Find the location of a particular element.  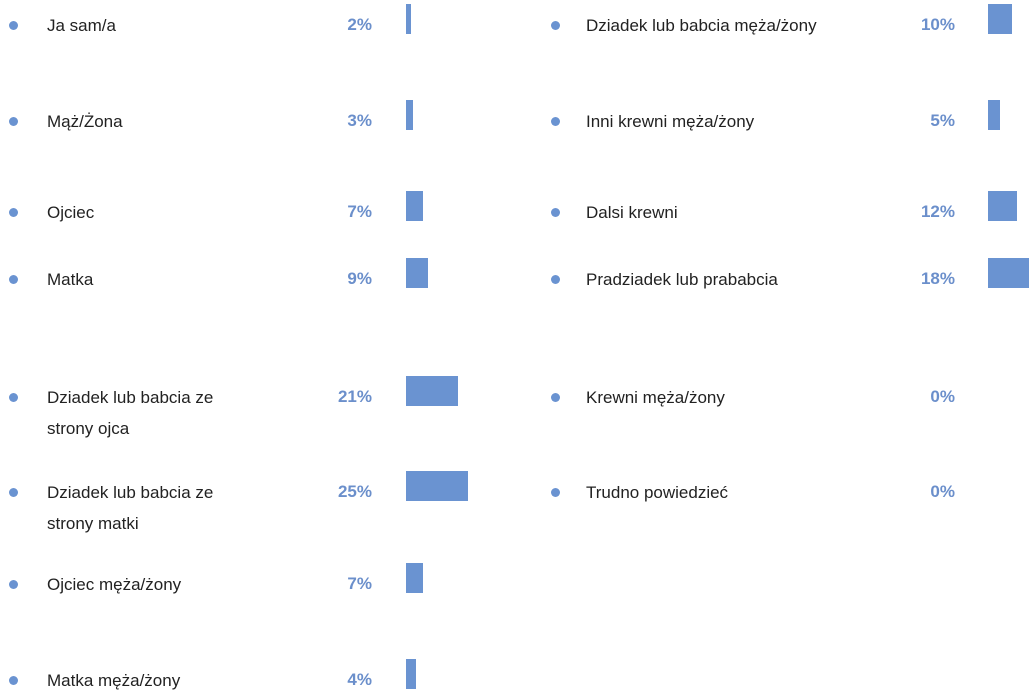

category-label: Dziadek lub babcia męża/żony is located at coordinates (701, 25).